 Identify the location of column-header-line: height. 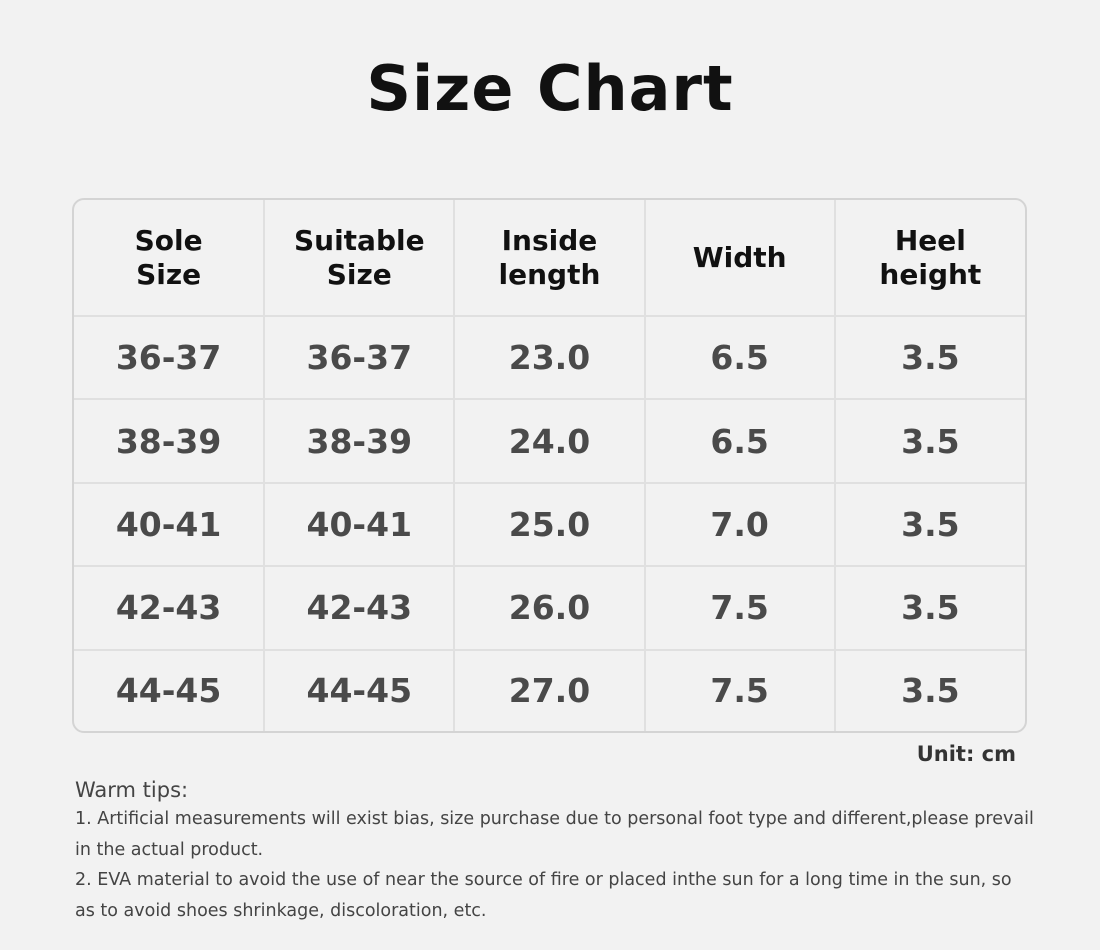
(930, 274).